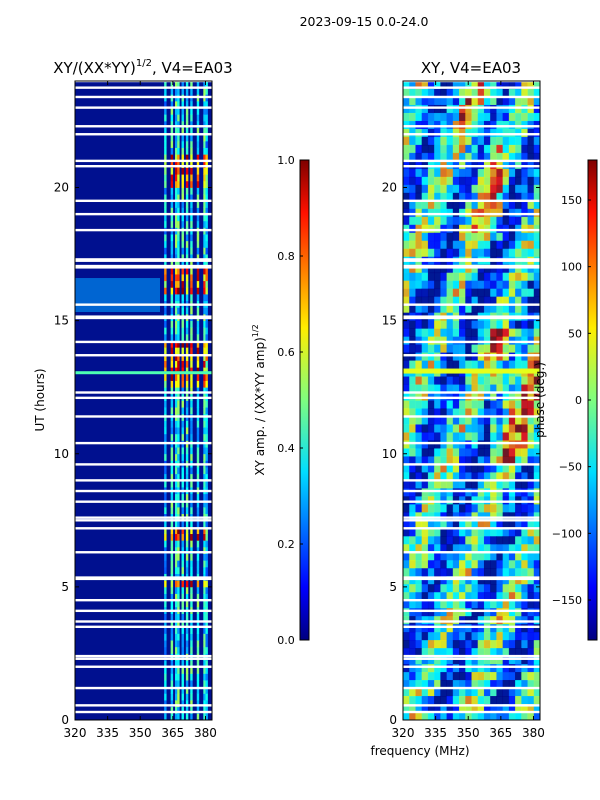  Describe the element at coordinates (471, 712) in the screenshot. I see `phase-flagged-row` at that location.